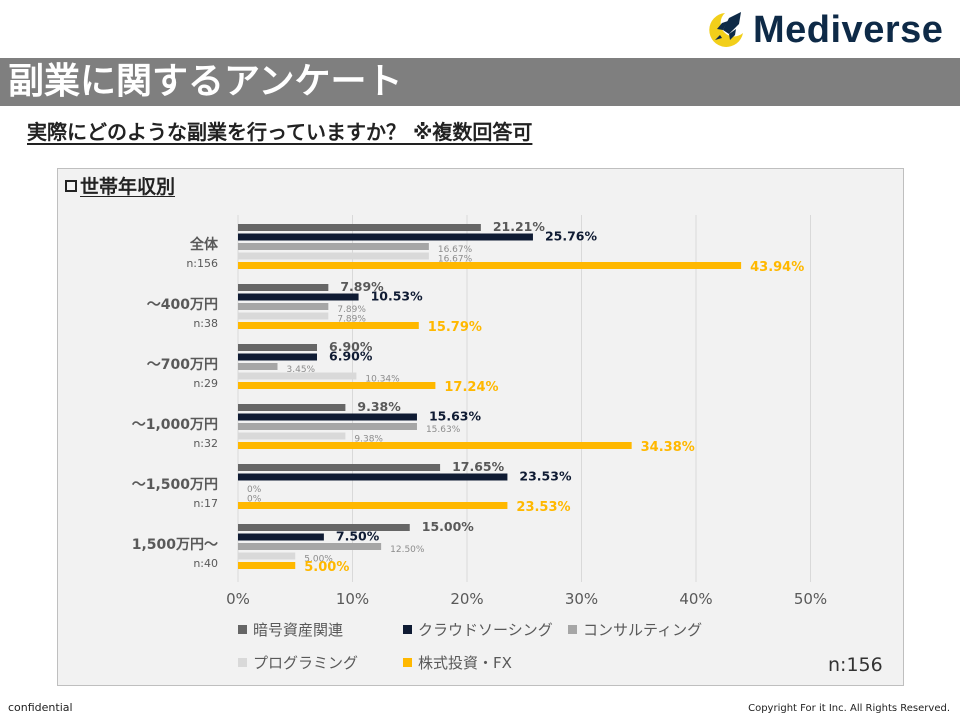  Describe the element at coordinates (465, 663) in the screenshot. I see `legend-label: 株式投資・FX` at that location.